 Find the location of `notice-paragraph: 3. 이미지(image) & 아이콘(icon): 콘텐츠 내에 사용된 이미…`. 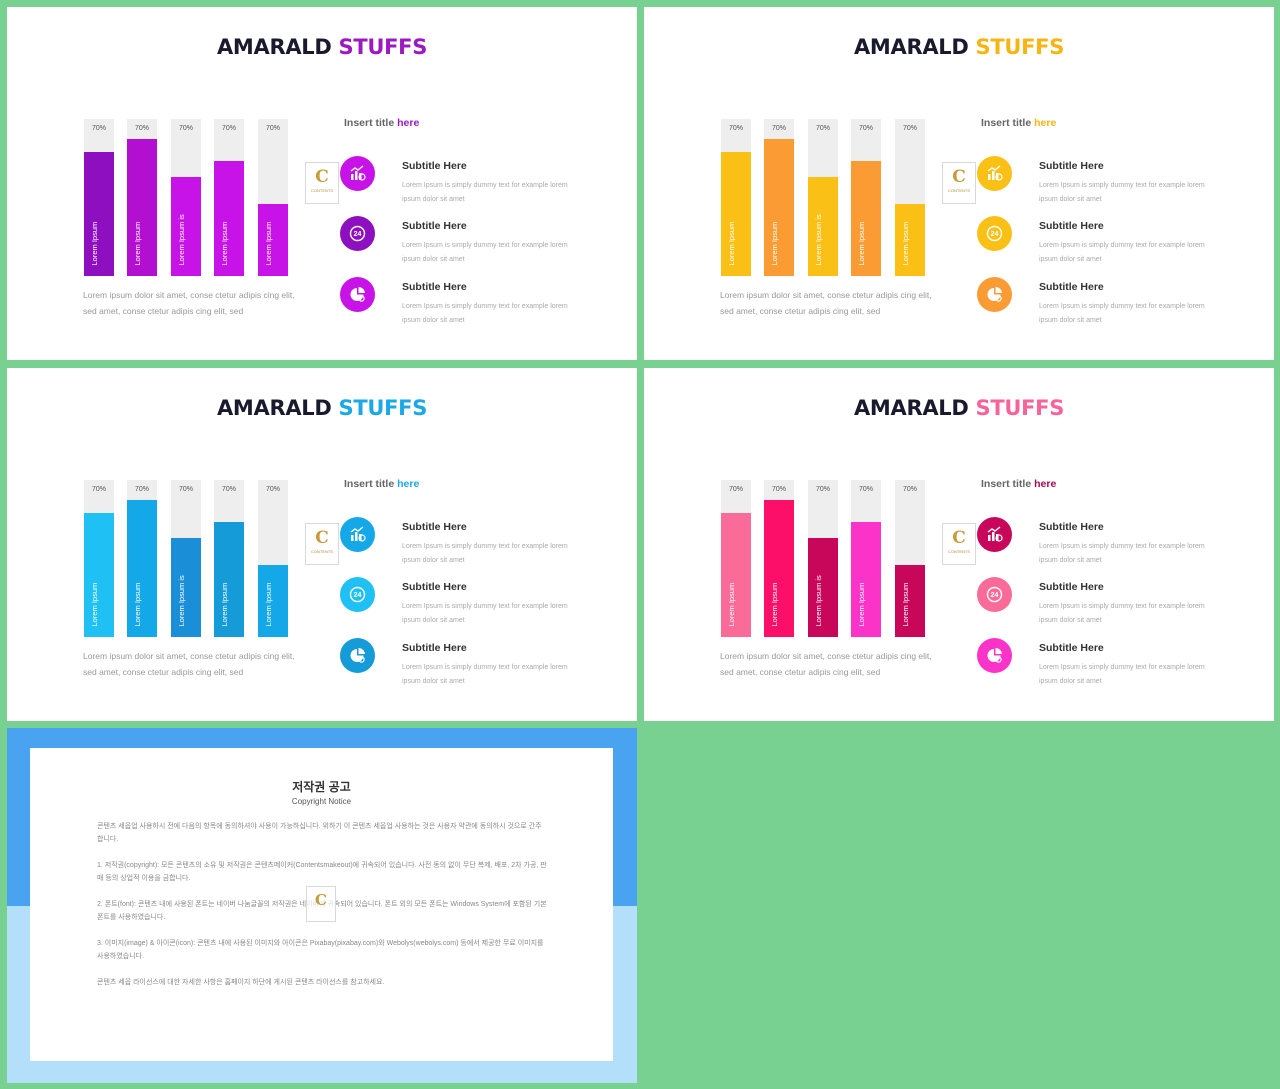

notice-paragraph: 3. 이미지(image) & 아이콘(icon): 콘텐츠 내에 사용된 이미… is located at coordinates (320, 950).